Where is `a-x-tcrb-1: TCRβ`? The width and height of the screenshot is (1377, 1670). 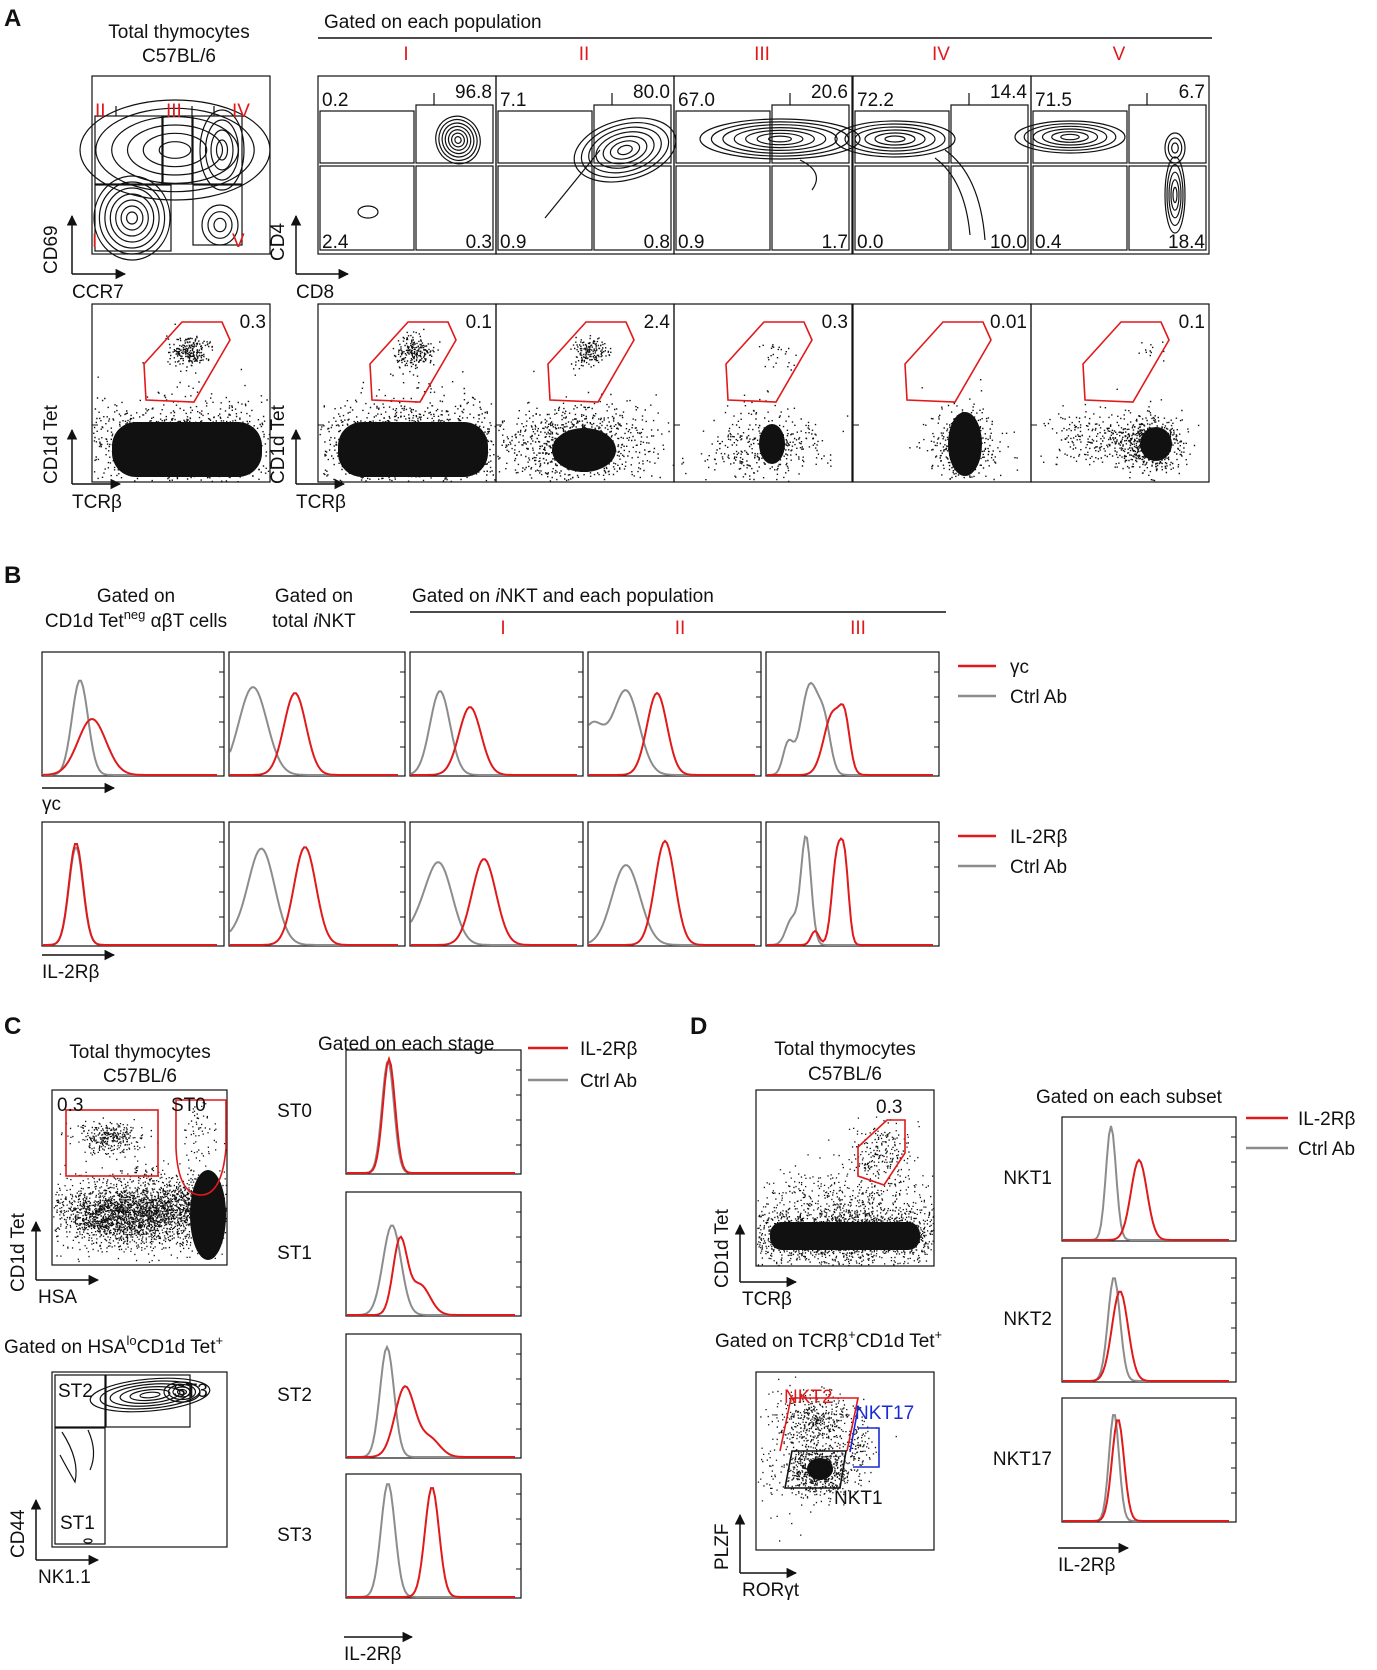
a-x-tcrb-1: TCRβ is located at coordinates (97, 502).